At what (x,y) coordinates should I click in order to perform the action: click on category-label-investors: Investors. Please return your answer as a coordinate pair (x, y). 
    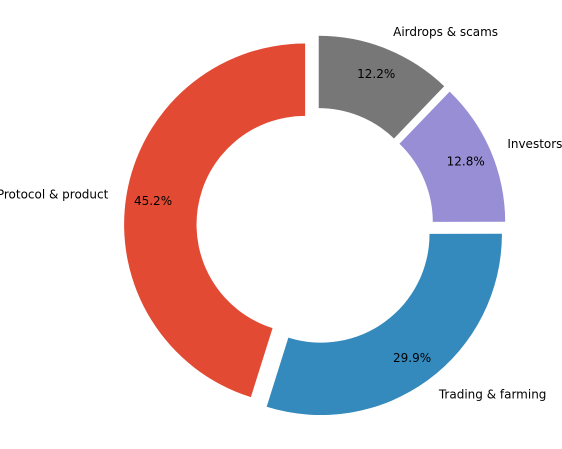
    Looking at the image, I should click on (534, 144).